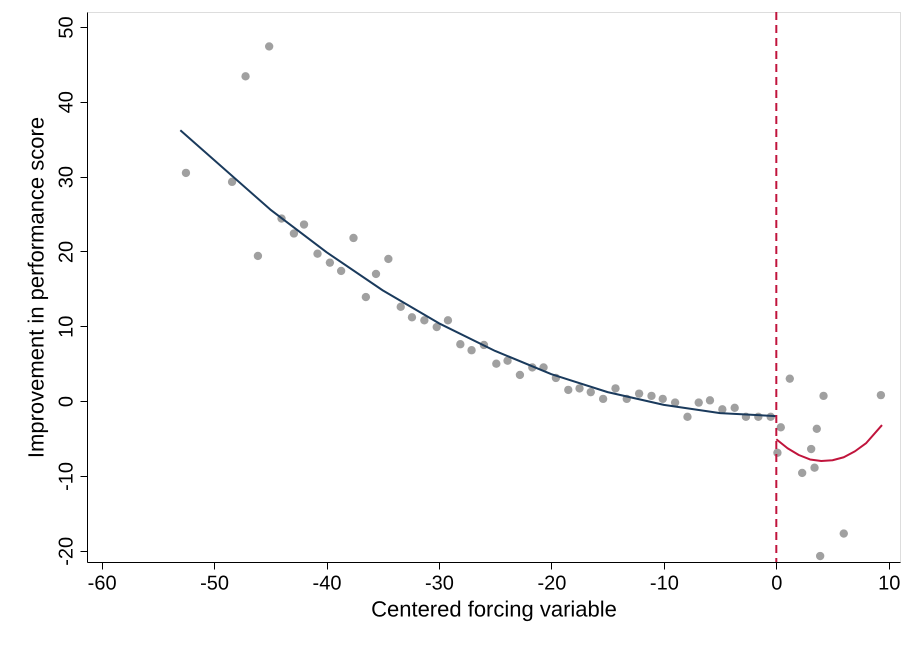 This screenshot has width=902, height=646. Describe the element at coordinates (67, 252) in the screenshot. I see `y-tick-label: 20` at that location.